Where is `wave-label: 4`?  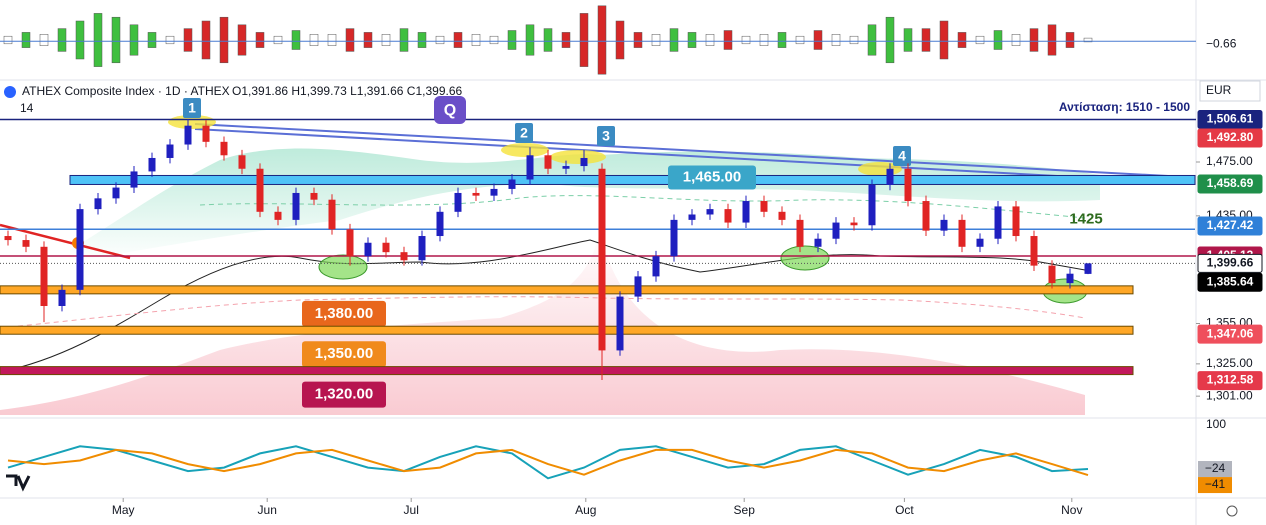 wave-label: 4 is located at coordinates (902, 156).